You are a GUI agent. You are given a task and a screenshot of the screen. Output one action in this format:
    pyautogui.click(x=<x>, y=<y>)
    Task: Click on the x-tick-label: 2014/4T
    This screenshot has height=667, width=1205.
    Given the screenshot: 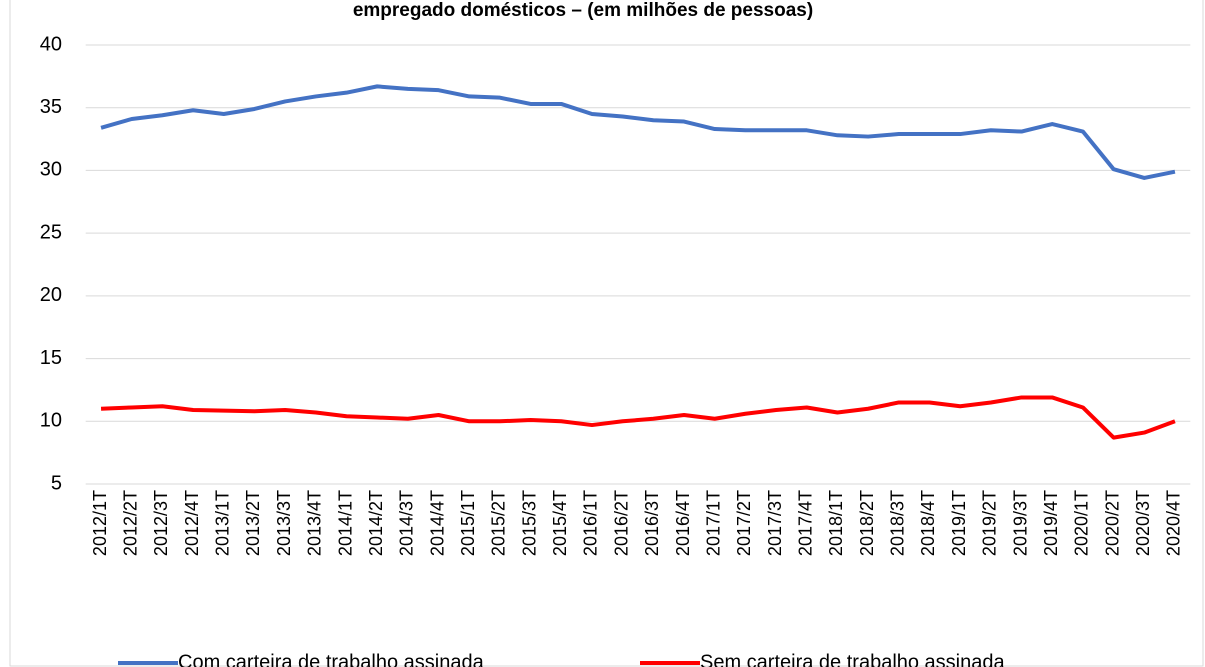 What is the action you would take?
    pyautogui.click(x=437, y=523)
    